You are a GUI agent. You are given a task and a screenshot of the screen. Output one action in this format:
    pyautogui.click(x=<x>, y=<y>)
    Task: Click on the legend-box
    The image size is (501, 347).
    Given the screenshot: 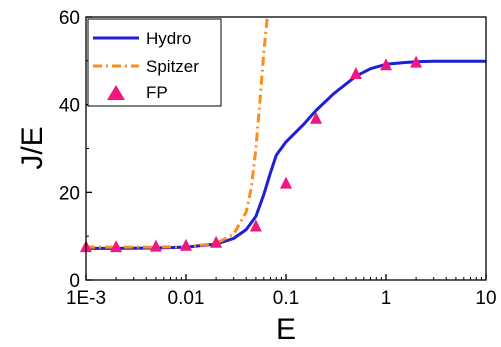 What is the action you would take?
    pyautogui.click(x=154, y=62)
    